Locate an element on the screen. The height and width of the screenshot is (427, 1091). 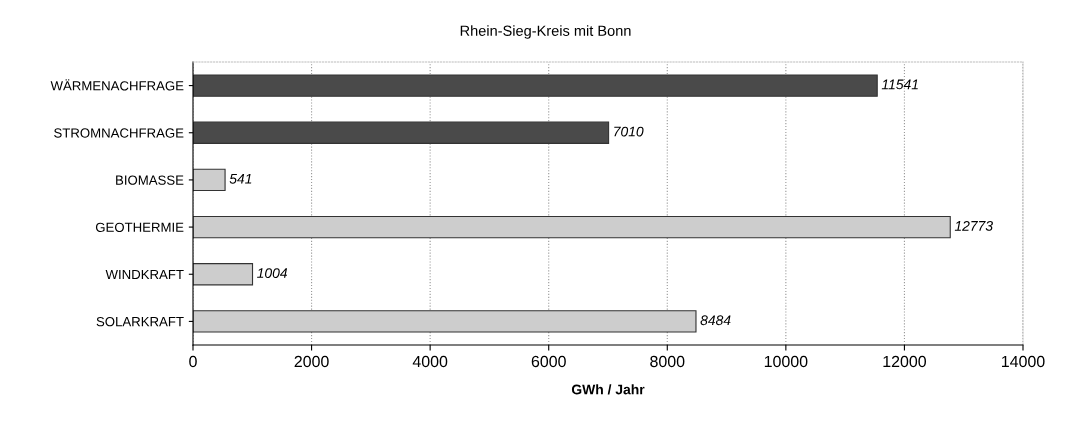
y-tick-label: BIOMASSE is located at coordinates (150, 180).